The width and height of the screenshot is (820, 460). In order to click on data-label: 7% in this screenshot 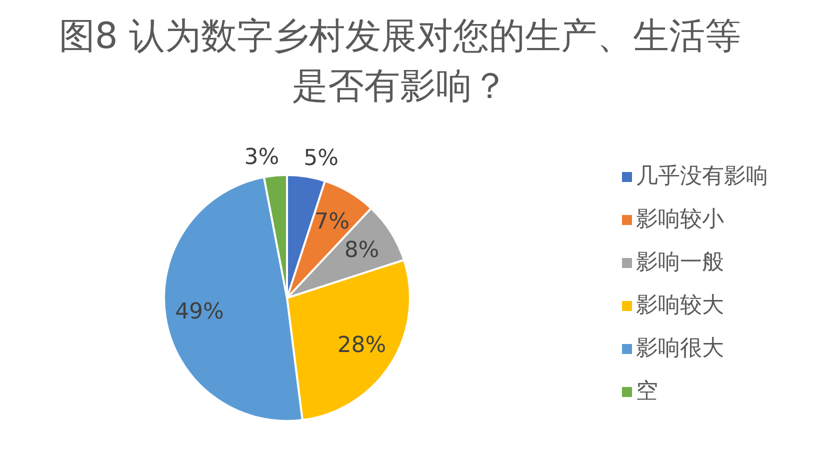, I will do `click(332, 221)`.